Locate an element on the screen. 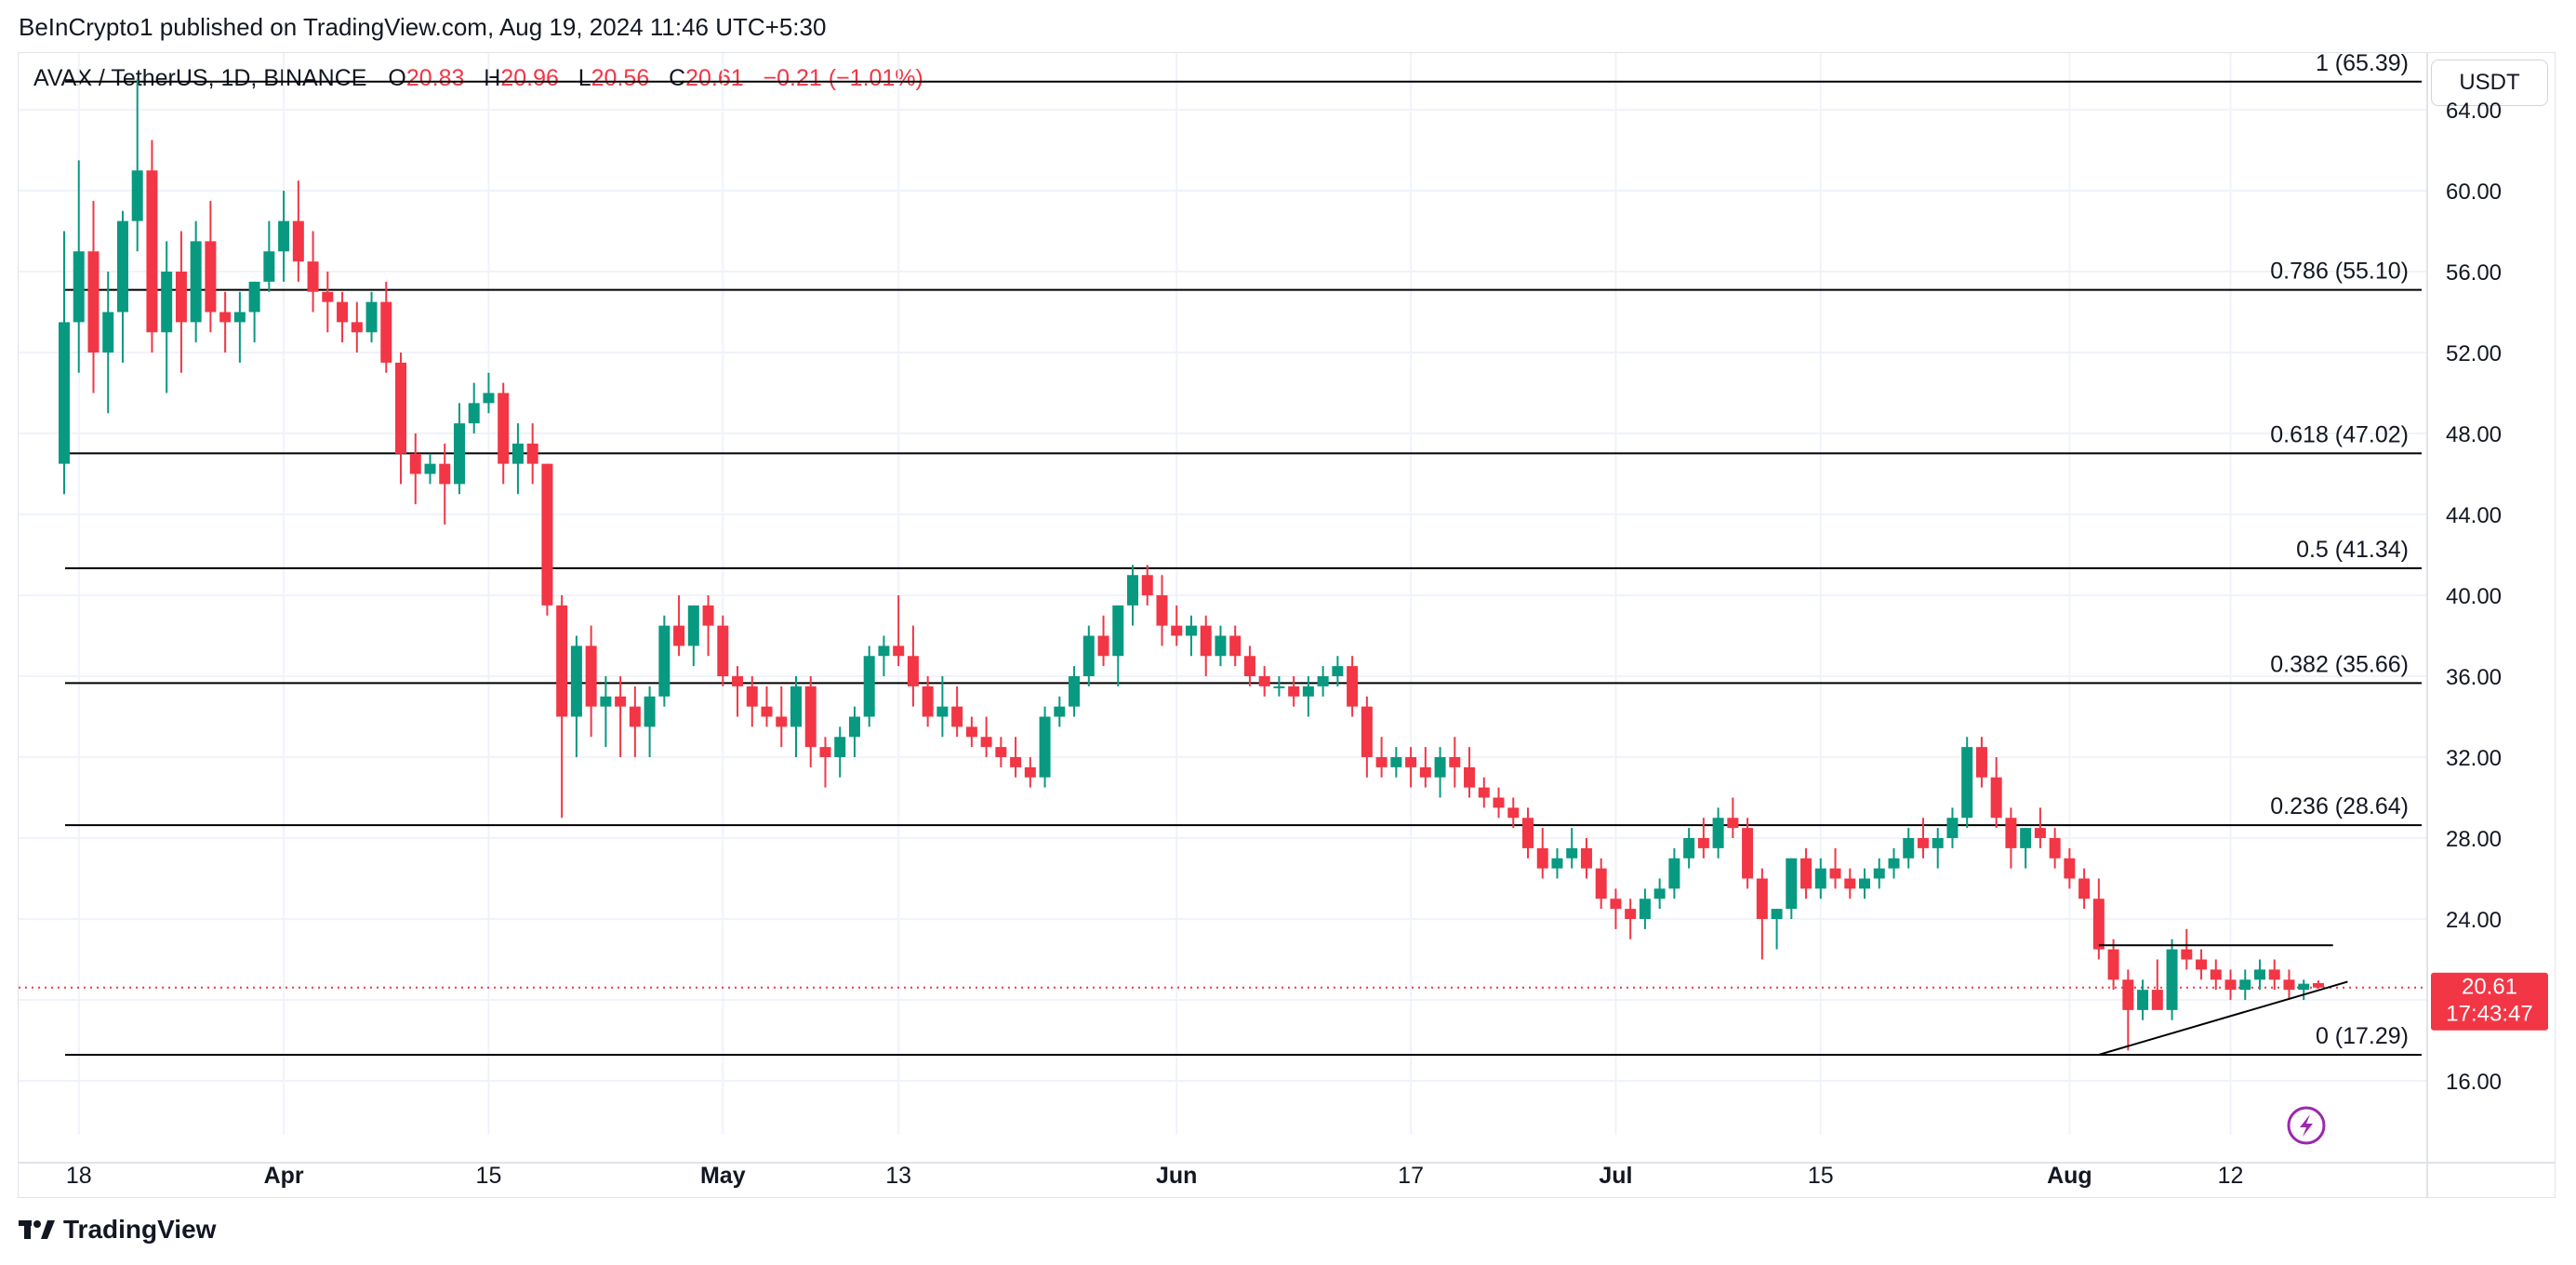 This screenshot has width=2576, height=1265. x-tick-label: May is located at coordinates (723, 1176).